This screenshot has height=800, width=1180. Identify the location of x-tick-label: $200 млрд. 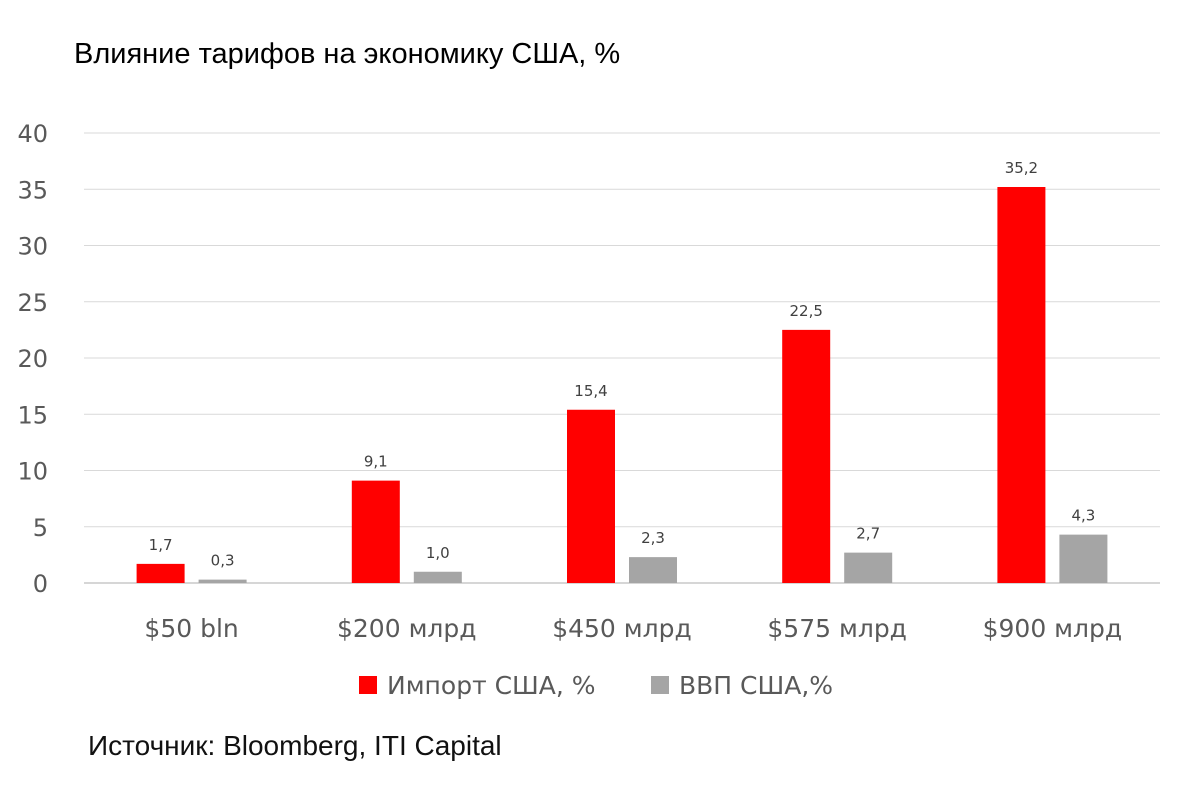
(407, 628).